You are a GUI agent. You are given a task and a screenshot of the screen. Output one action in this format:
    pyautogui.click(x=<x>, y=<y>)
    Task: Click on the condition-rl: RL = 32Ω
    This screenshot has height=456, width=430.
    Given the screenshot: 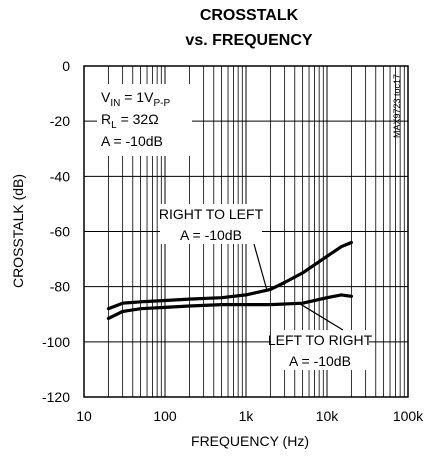 What is the action you would take?
    pyautogui.click(x=130, y=121)
    